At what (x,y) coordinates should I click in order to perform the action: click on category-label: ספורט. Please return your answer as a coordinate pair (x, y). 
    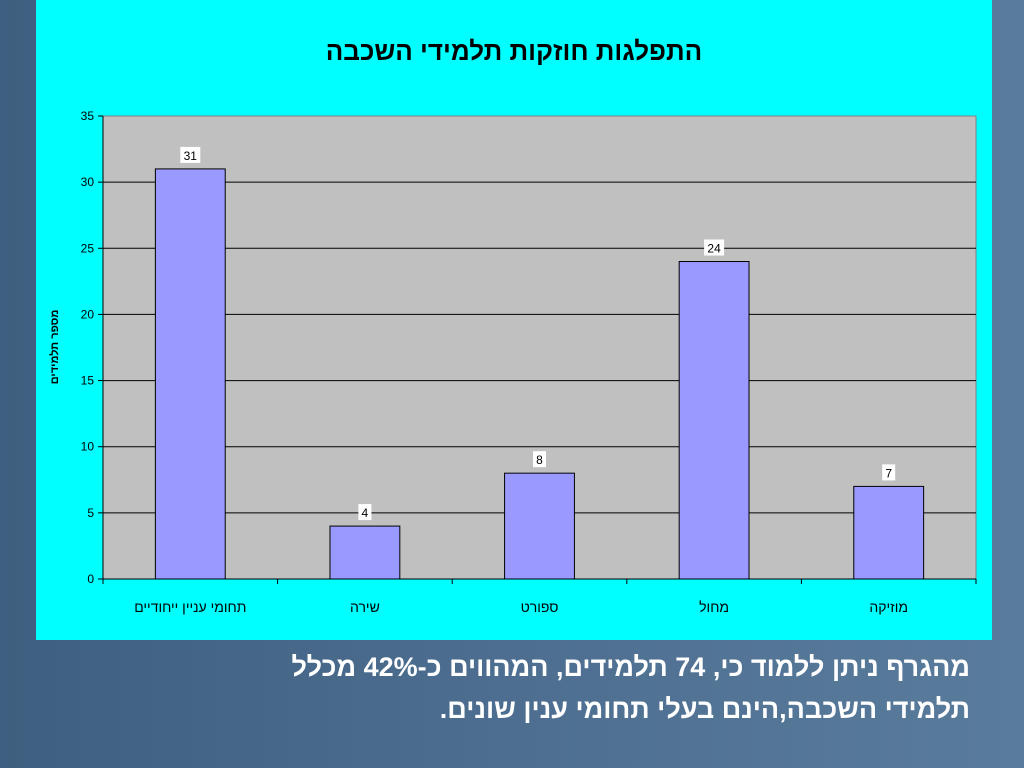
    Looking at the image, I should click on (540, 607).